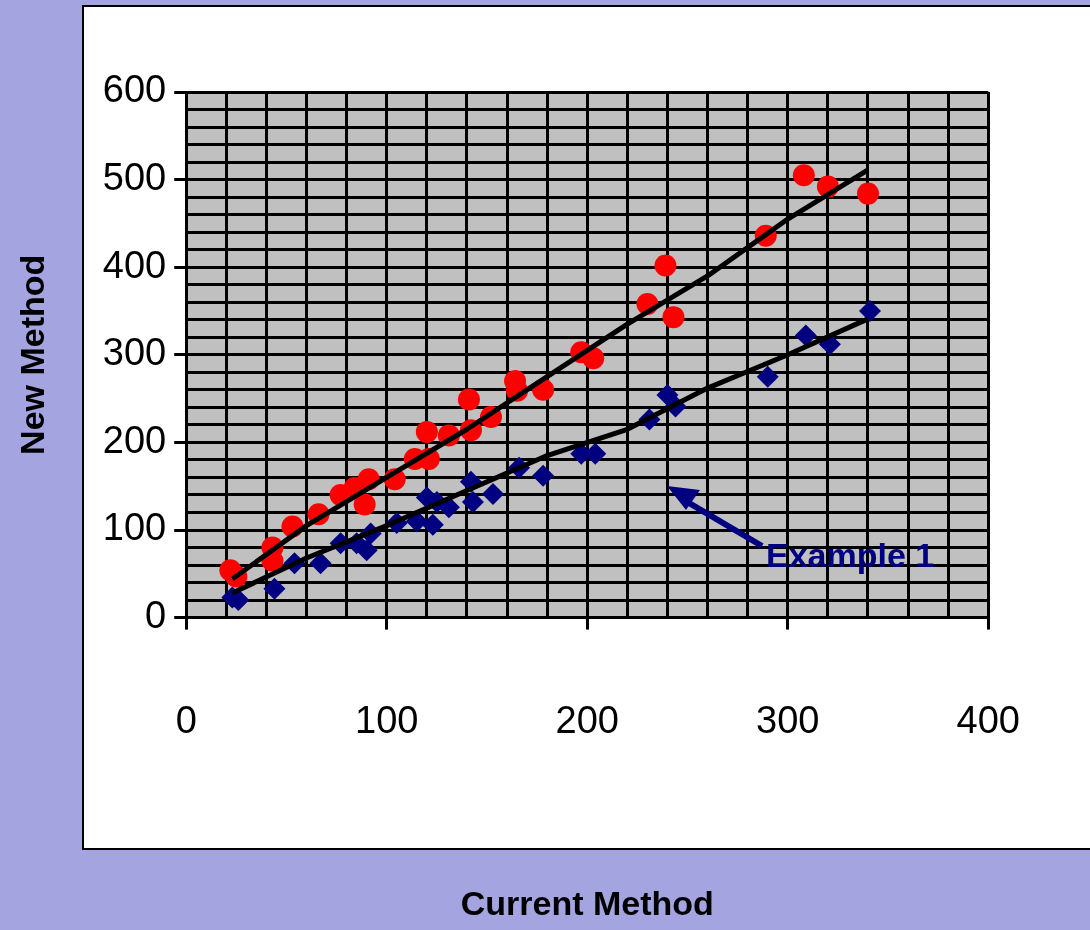 This screenshot has height=930, width=1090. What do you see at coordinates (134, 352) in the screenshot?
I see `y-tick-label: 300` at bounding box center [134, 352].